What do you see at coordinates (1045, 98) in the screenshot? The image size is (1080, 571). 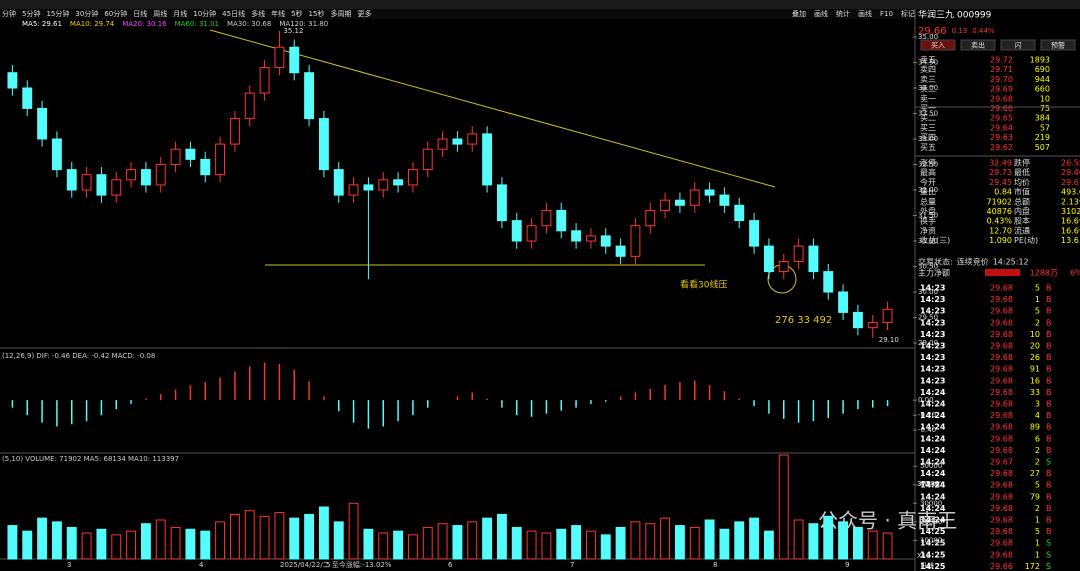 I see `book-volume: 10` at bounding box center [1045, 98].